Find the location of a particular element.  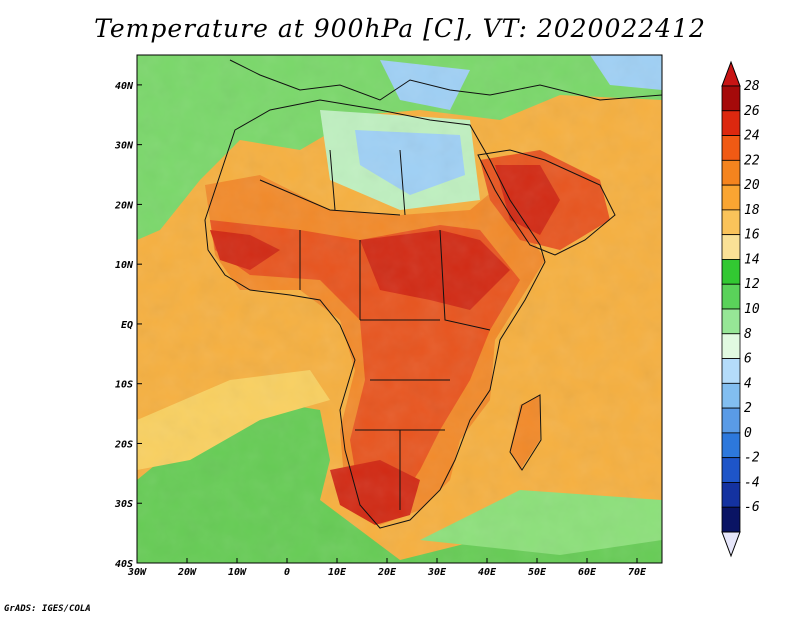

madagascar-coast is located at coordinates (525, 432).